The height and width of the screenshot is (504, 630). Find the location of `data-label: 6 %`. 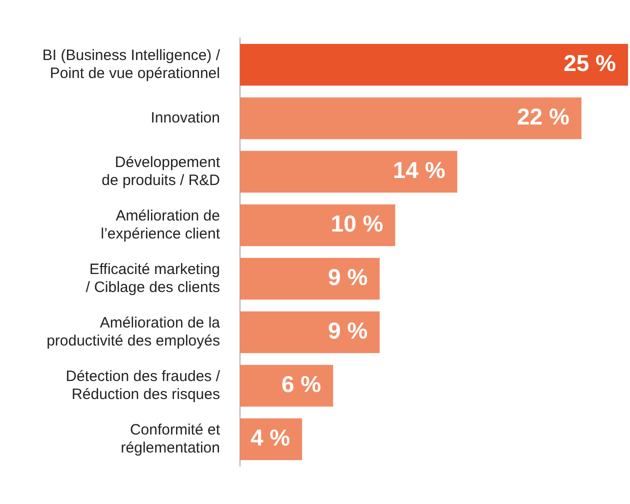

data-label: 6 % is located at coordinates (301, 384).